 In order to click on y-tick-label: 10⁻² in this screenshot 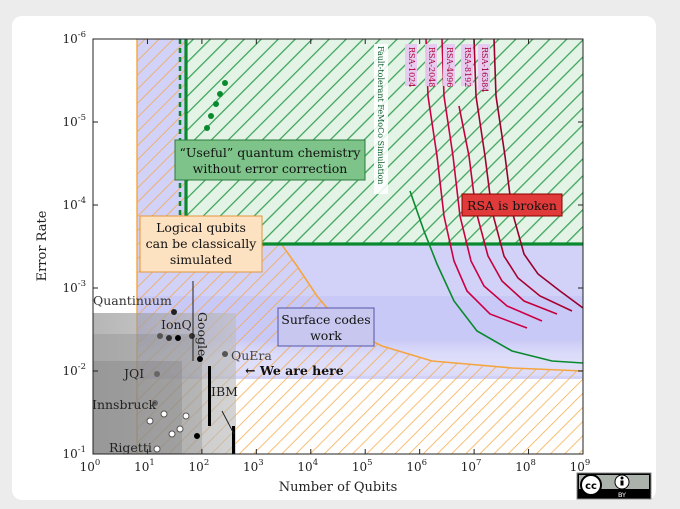, I will do `click(74, 370)`.